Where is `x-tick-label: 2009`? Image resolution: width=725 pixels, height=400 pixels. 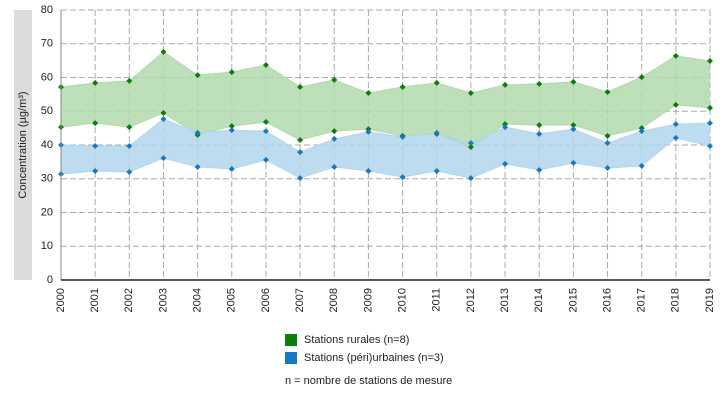
x-tick-label: 2009 is located at coordinates (368, 300).